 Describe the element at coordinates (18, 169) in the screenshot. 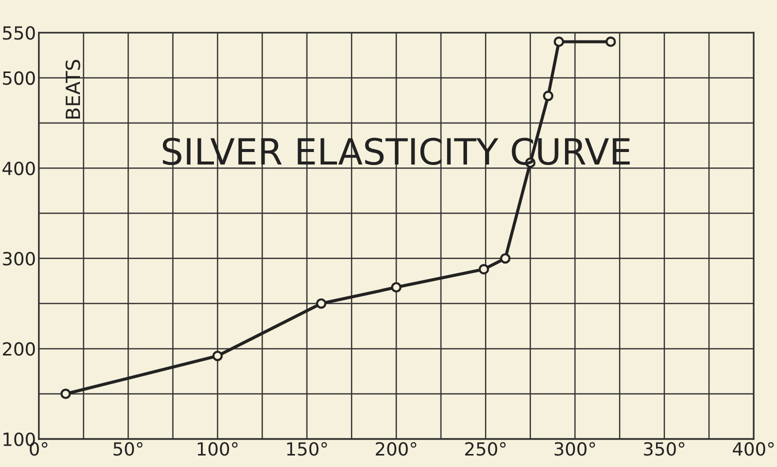

I see `y-tick-label: 400` at that location.